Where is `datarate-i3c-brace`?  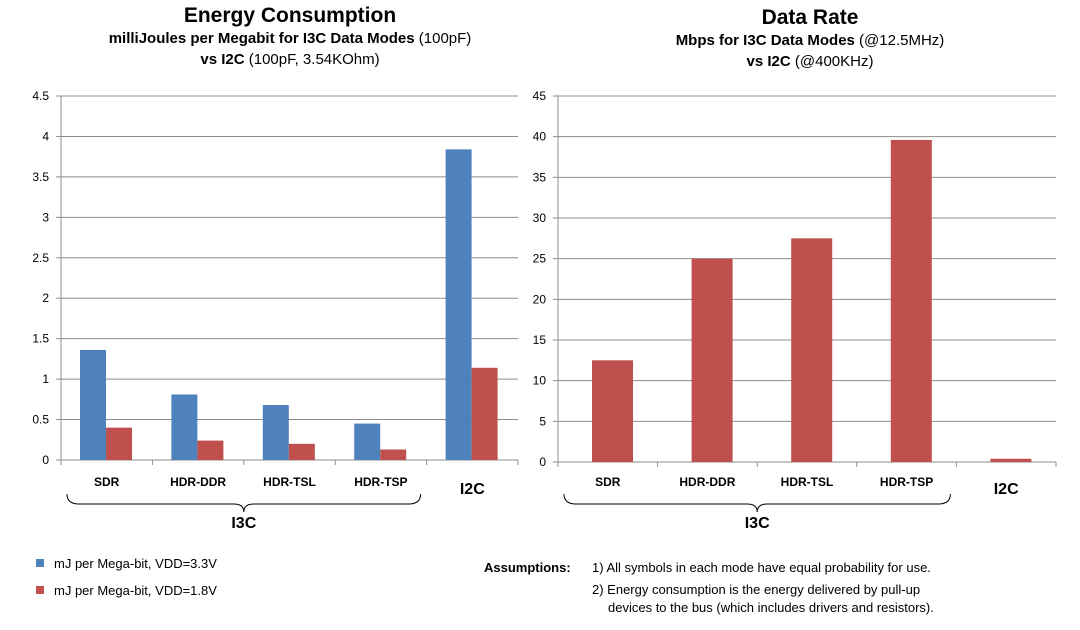
datarate-i3c-brace is located at coordinates (757, 503).